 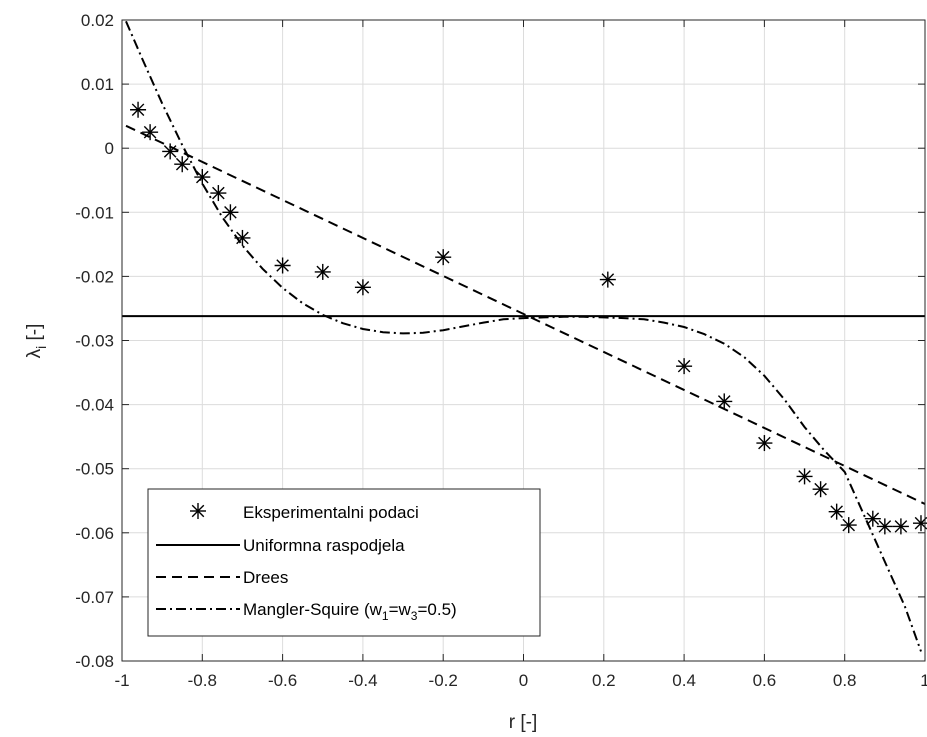 What do you see at coordinates (265, 577) in the screenshot?
I see `legend-label-drees: Drees` at bounding box center [265, 577].